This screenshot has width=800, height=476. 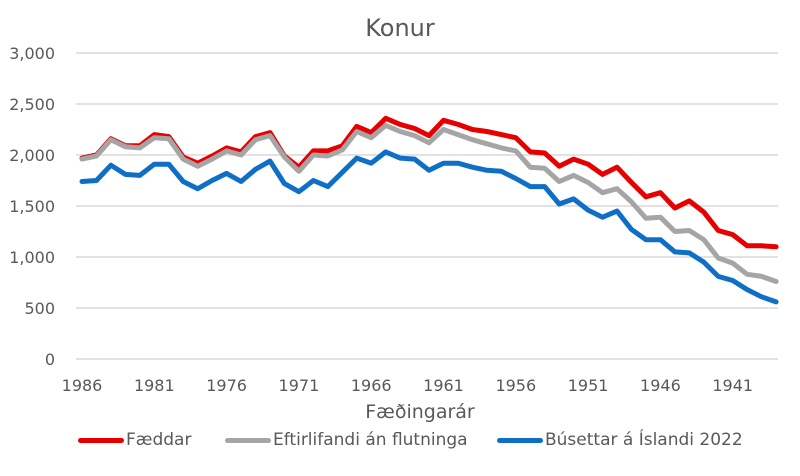 What do you see at coordinates (50, 359) in the screenshot?
I see `y-tick-label: 0` at bounding box center [50, 359].